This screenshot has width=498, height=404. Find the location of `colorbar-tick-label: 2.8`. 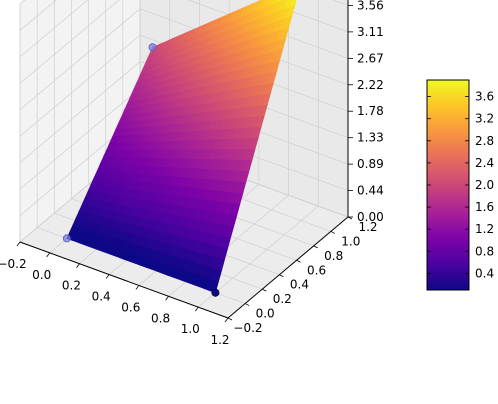

colorbar-tick-label: 2.8 is located at coordinates (484, 141).